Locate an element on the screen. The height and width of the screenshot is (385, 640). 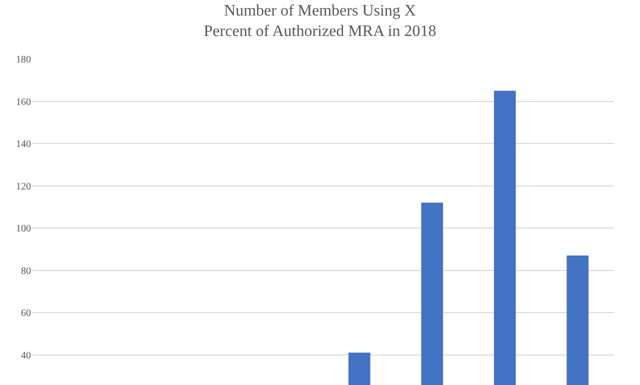
y-tick-label: 100 is located at coordinates (23, 229).